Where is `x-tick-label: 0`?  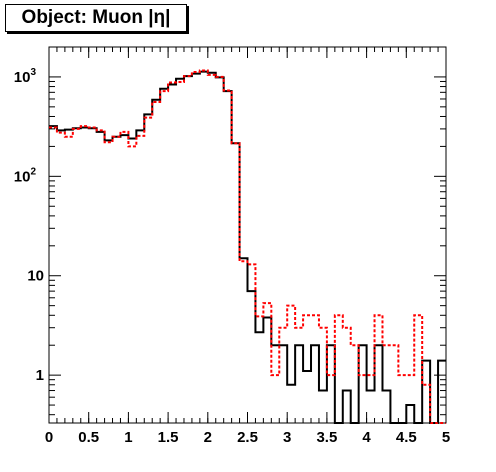 x-tick-label: 0 is located at coordinates (49, 437).